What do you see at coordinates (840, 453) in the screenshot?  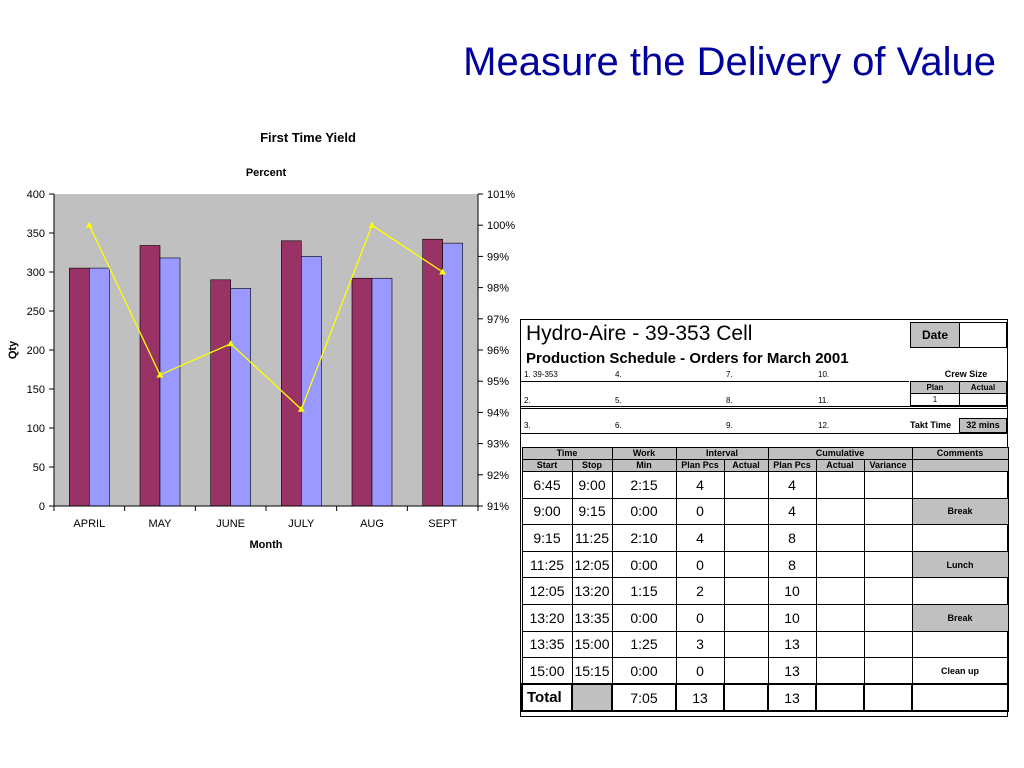 I see `header-cumulative: Cumulative` at bounding box center [840, 453].